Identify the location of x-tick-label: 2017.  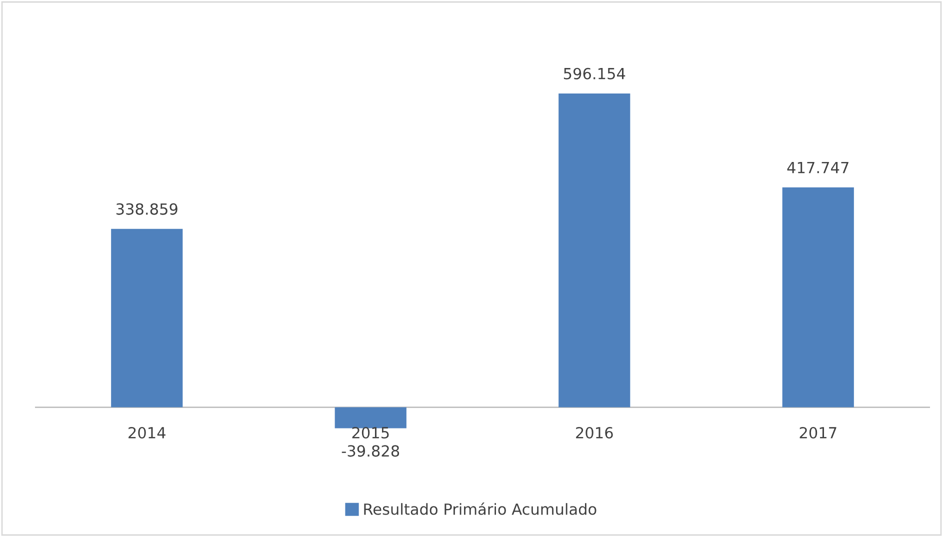
(818, 432).